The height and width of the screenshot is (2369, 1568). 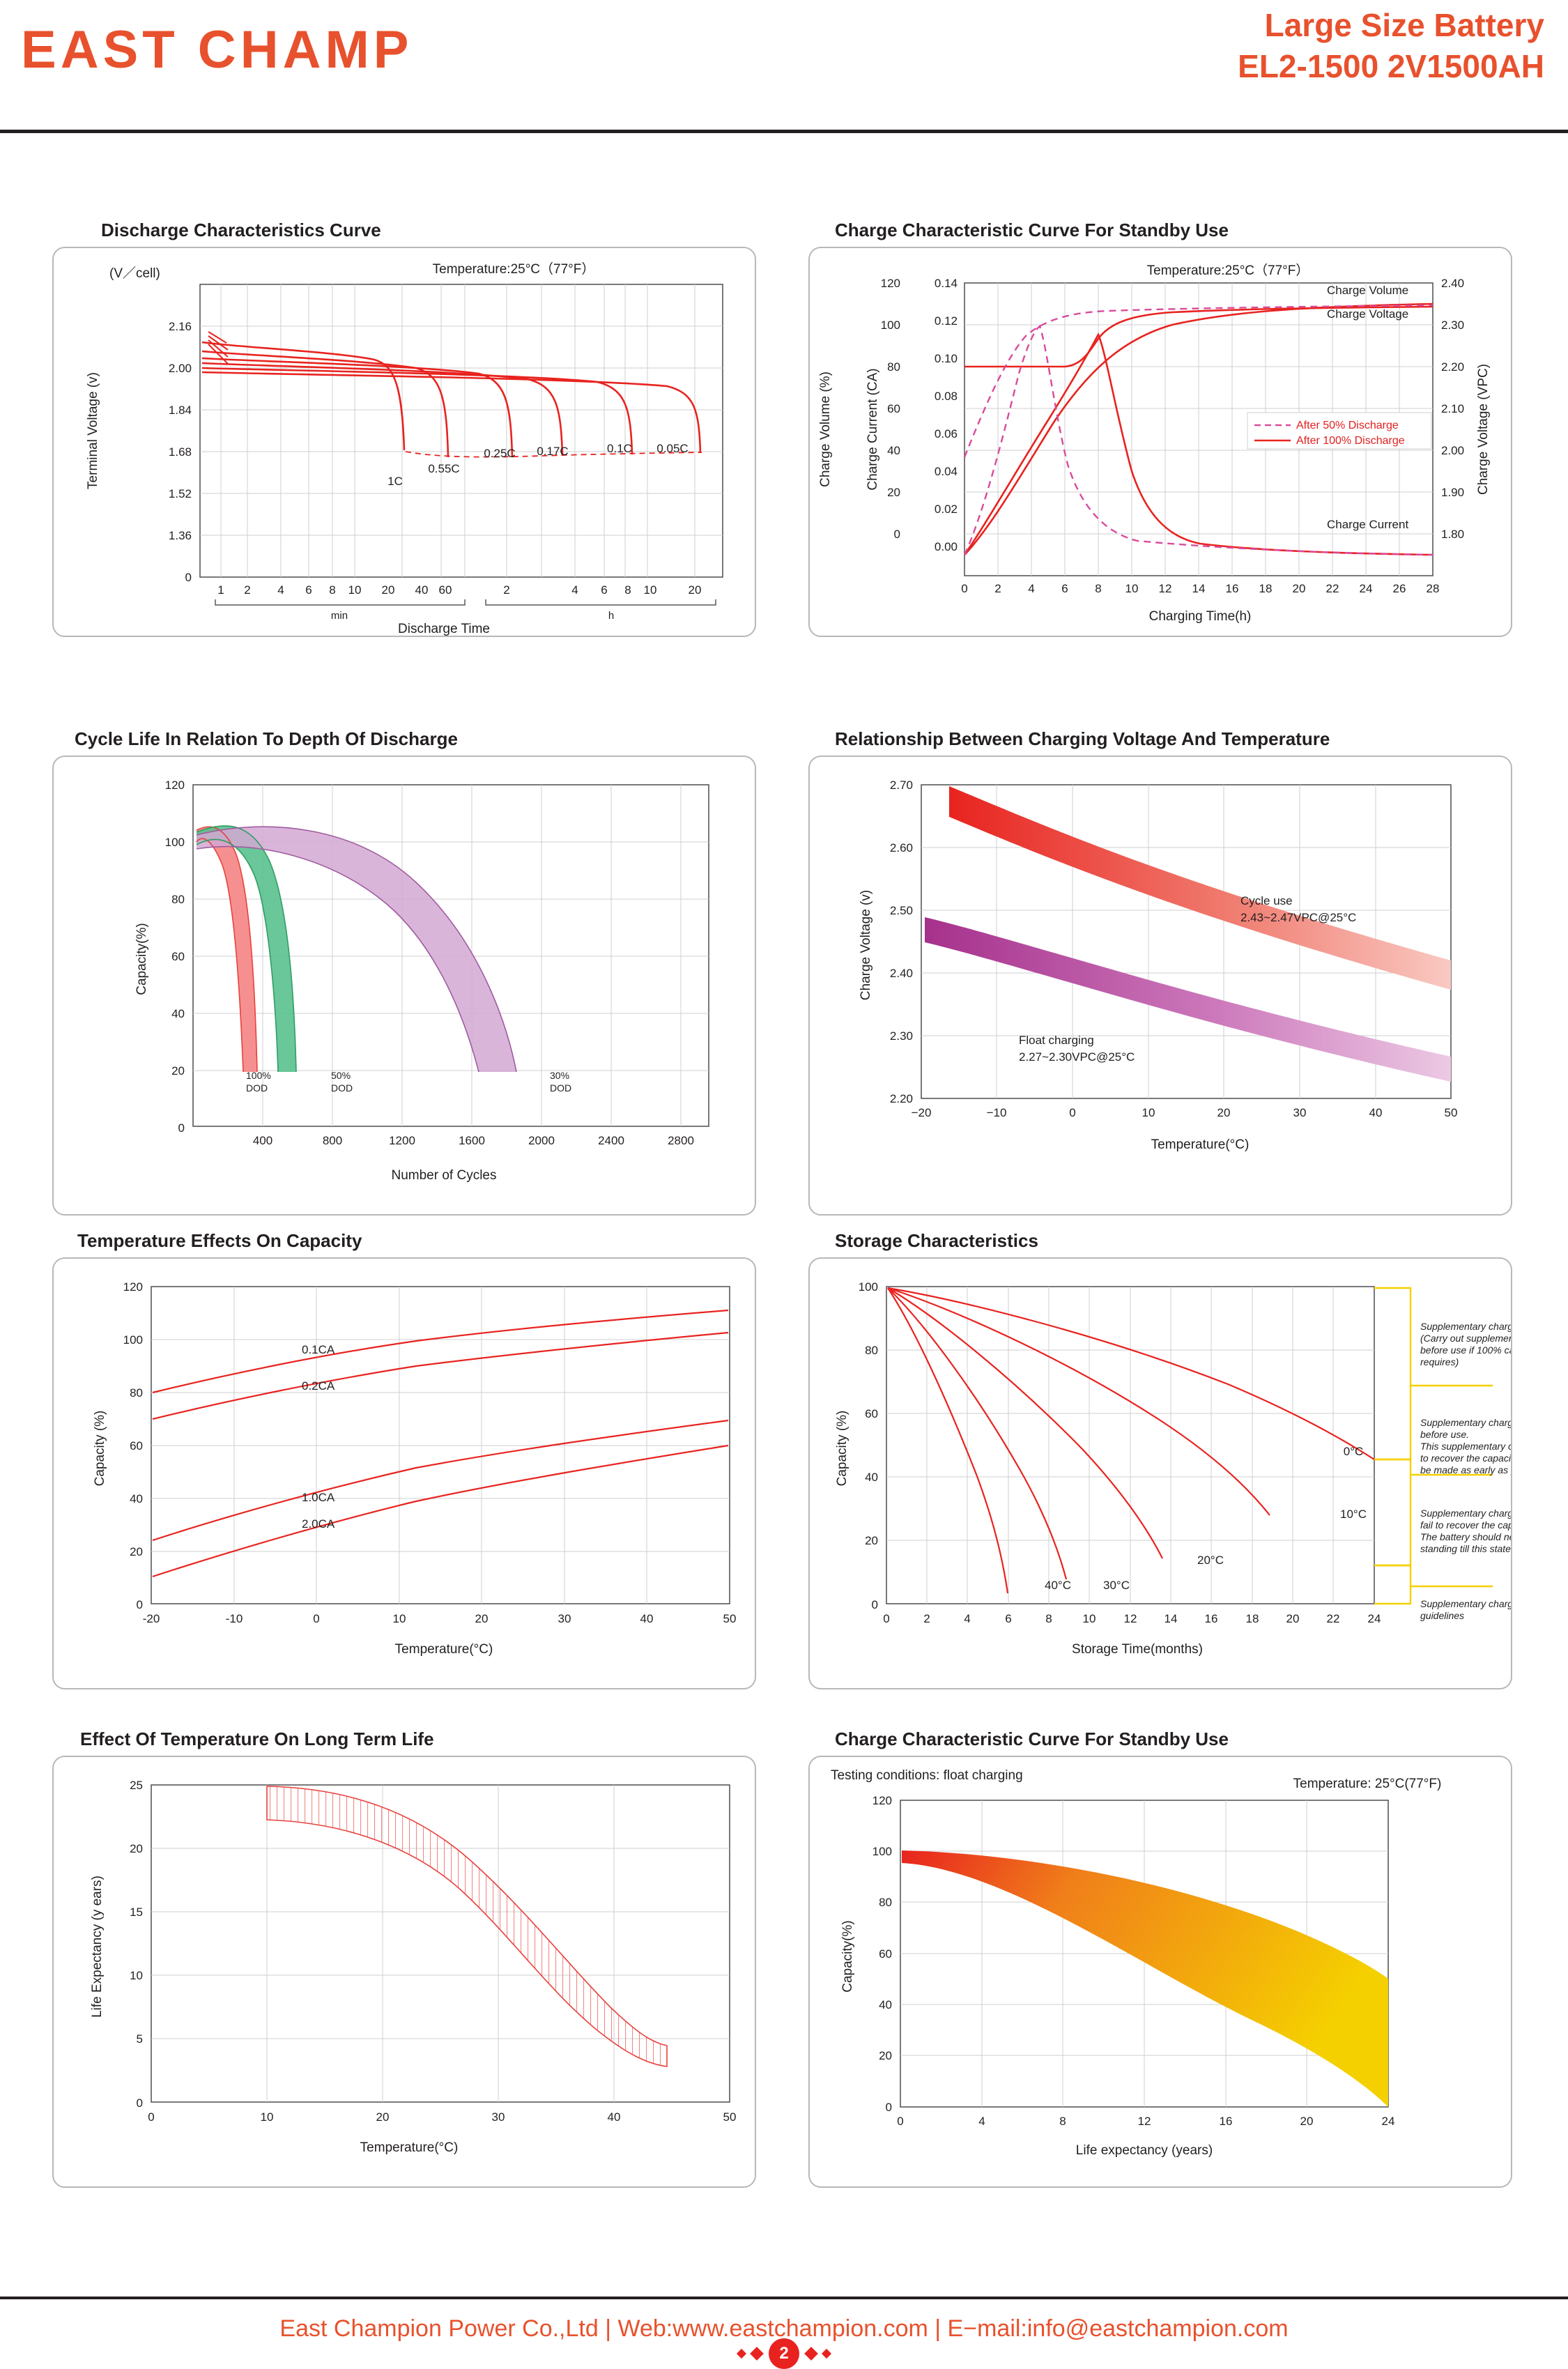 What do you see at coordinates (1391, 65) in the screenshot?
I see `header-title-line2: EL2-1500 2V1500AH` at bounding box center [1391, 65].